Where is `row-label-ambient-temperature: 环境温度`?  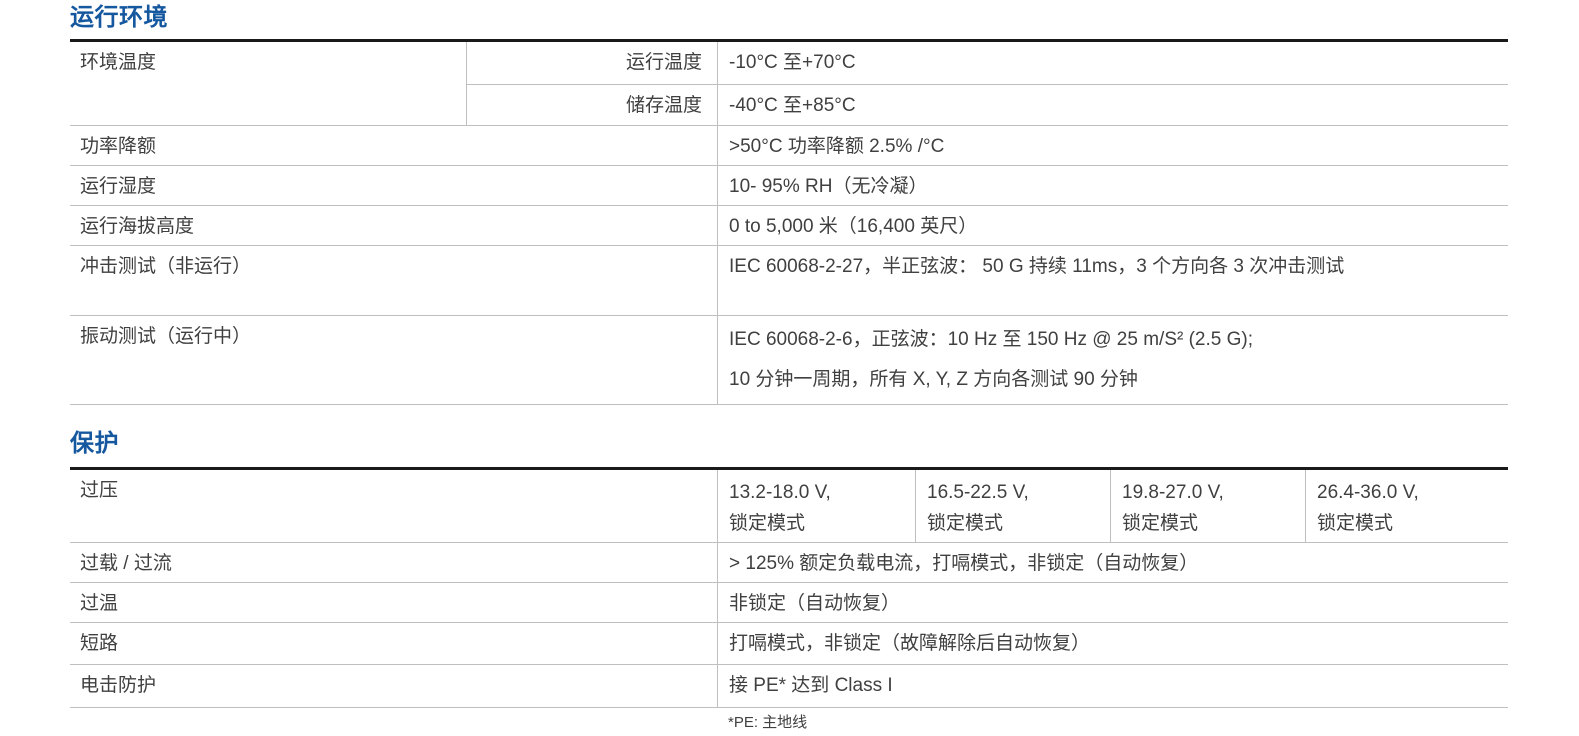 row-label-ambient-temperature: 环境温度 is located at coordinates (118, 62).